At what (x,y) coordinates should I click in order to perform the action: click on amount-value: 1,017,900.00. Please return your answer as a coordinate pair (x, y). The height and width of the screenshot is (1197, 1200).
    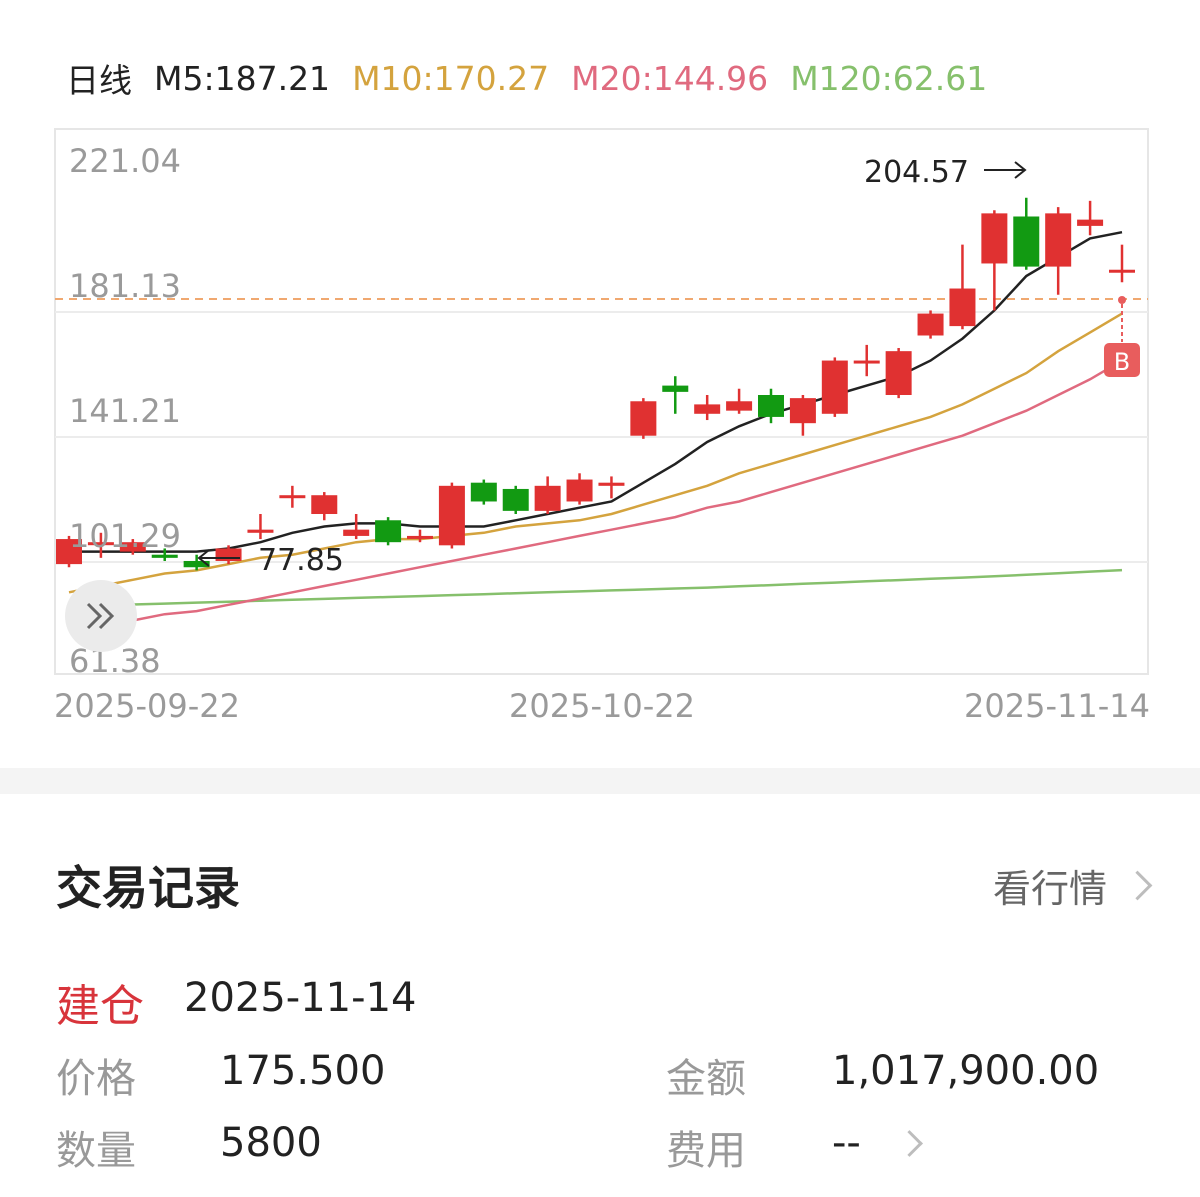
    Looking at the image, I should click on (966, 1071).